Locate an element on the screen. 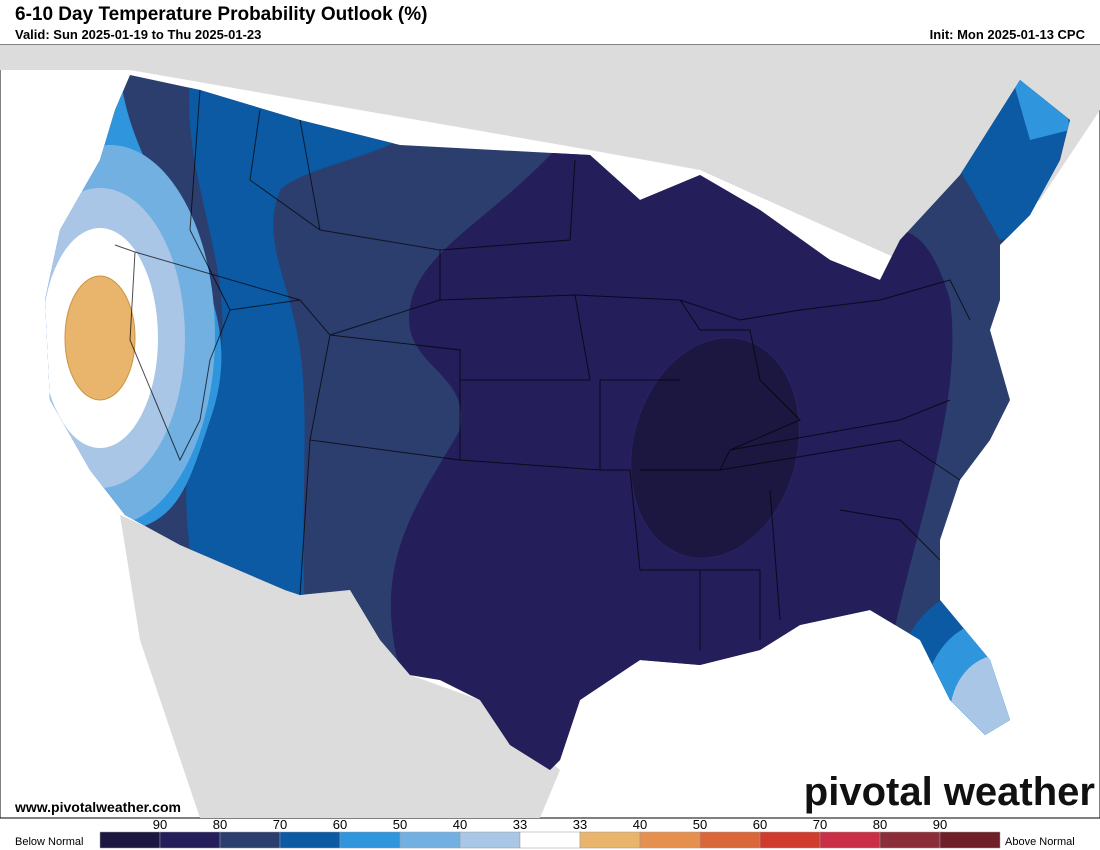  legend-above-label: Above Normal is located at coordinates (1040, 842).